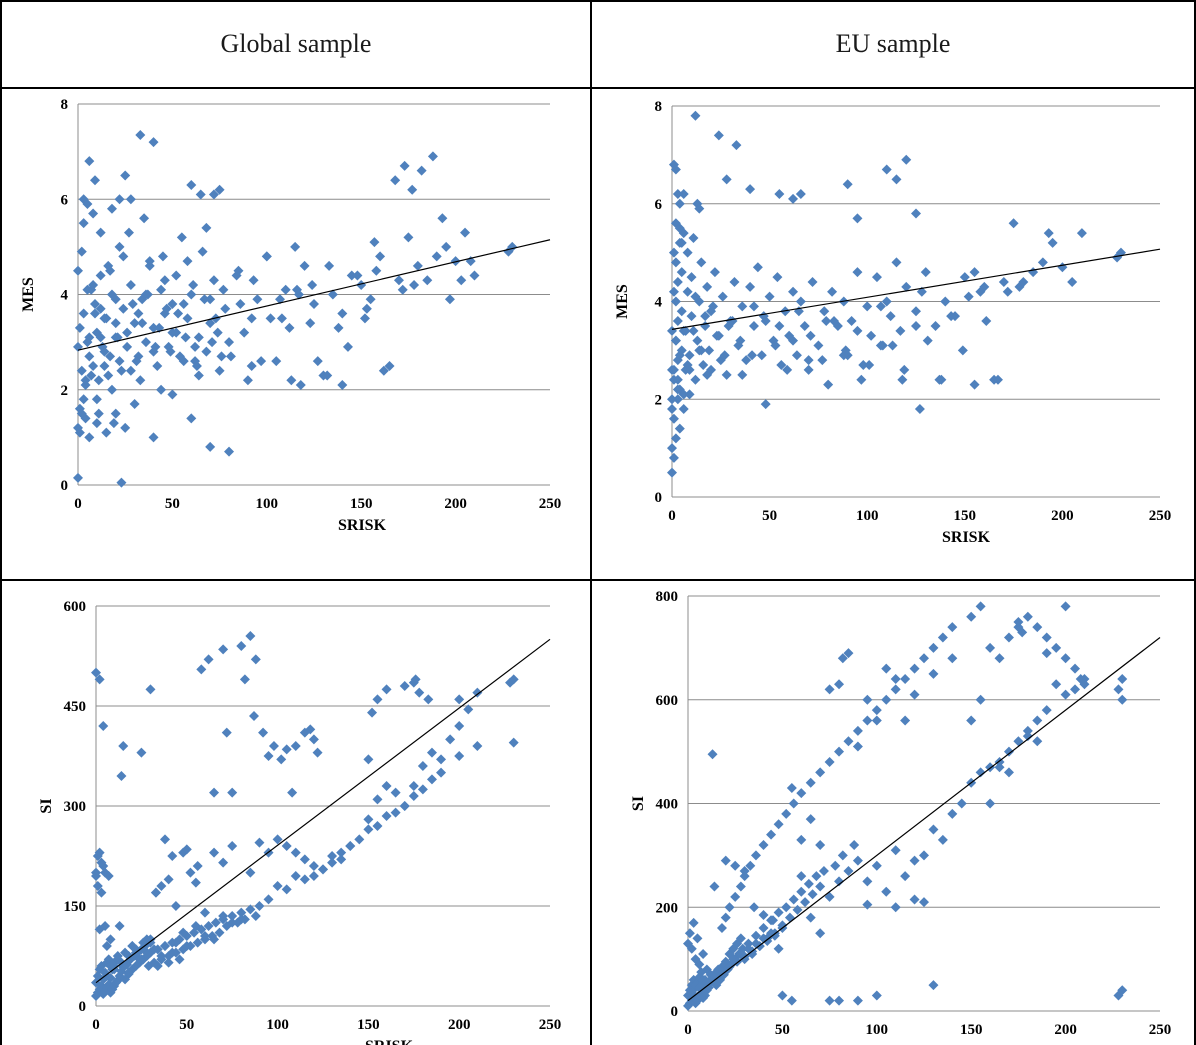 This screenshot has width=1196, height=1045. I want to click on x-tick-label: 250, so click(550, 1025).